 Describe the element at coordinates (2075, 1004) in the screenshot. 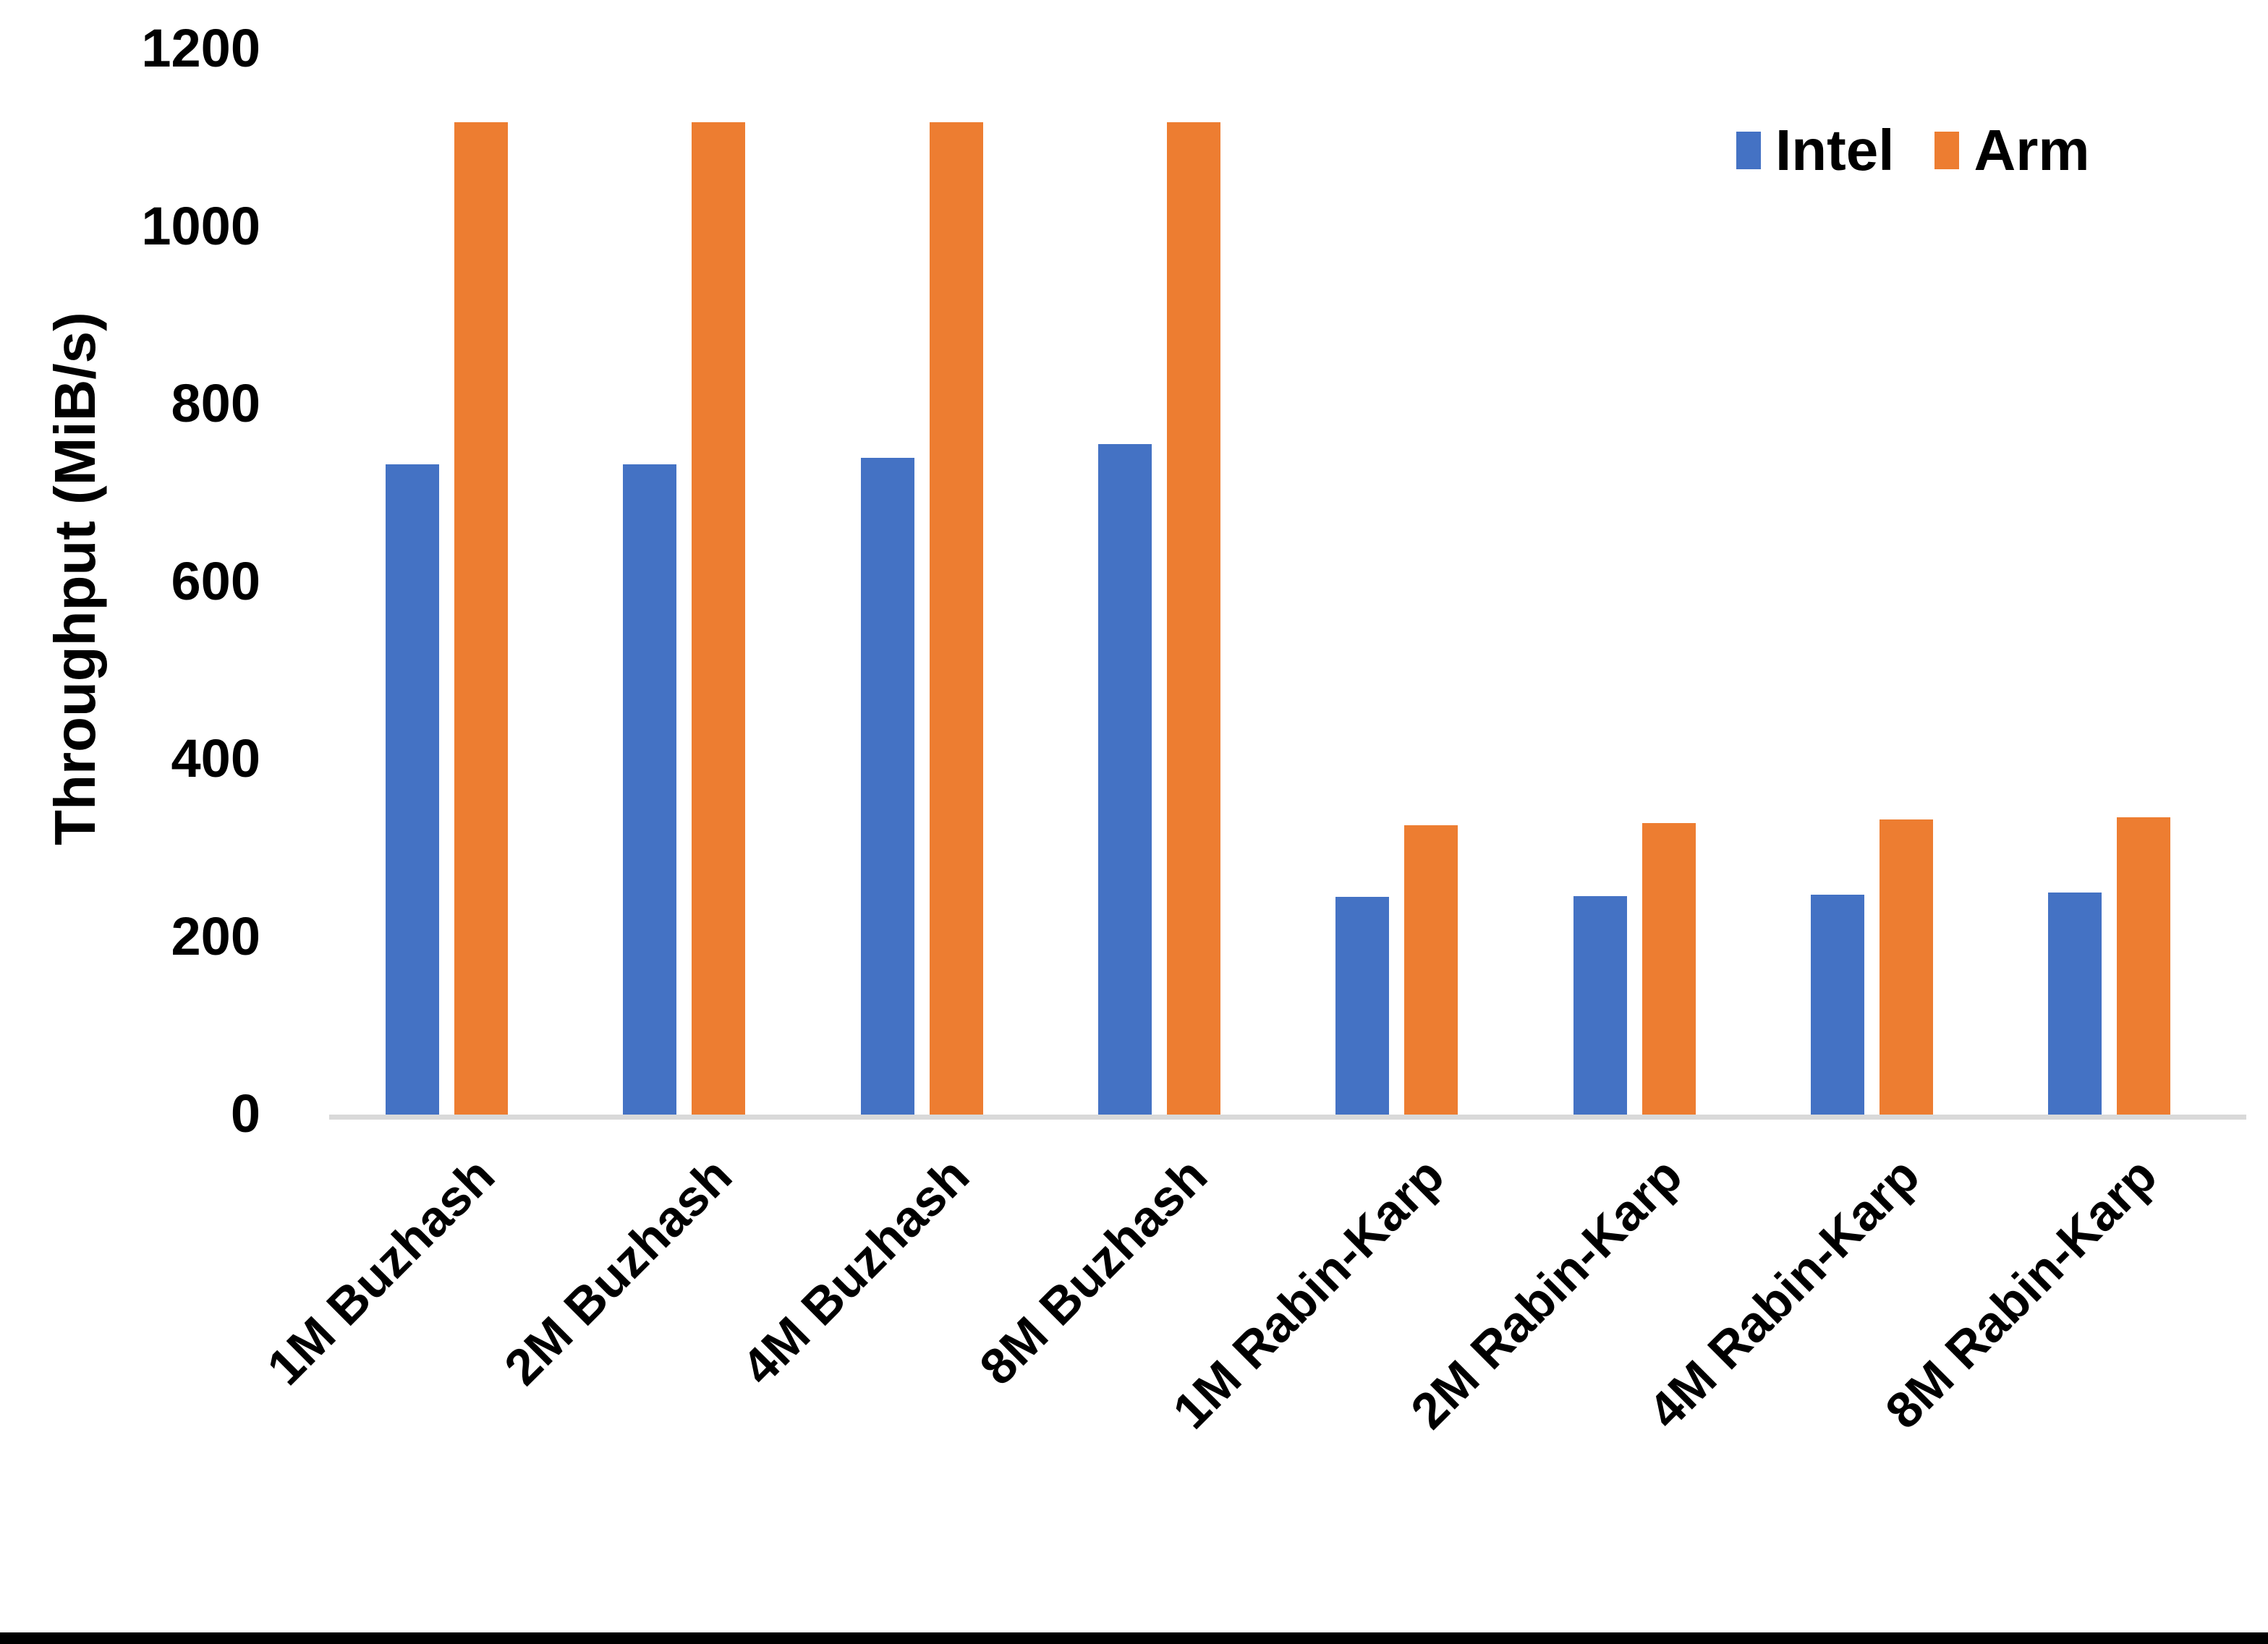

I see `bar-intel-8m-rabin-karp` at that location.